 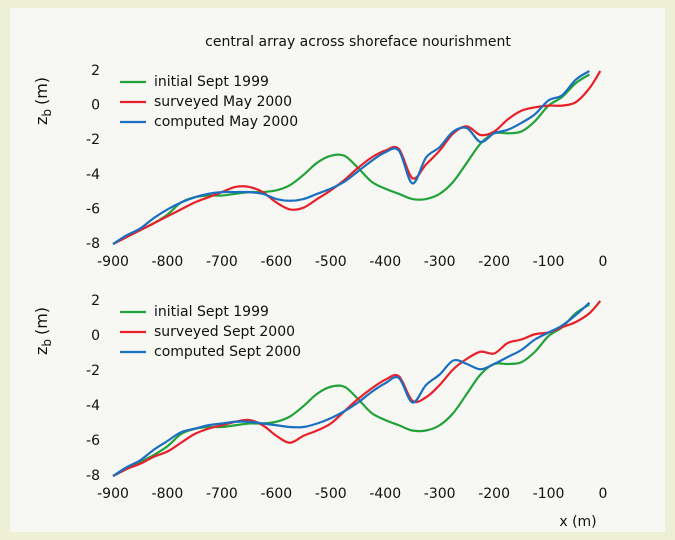 What do you see at coordinates (577, 522) in the screenshot?
I see `x-axis-label: x (m)` at bounding box center [577, 522].